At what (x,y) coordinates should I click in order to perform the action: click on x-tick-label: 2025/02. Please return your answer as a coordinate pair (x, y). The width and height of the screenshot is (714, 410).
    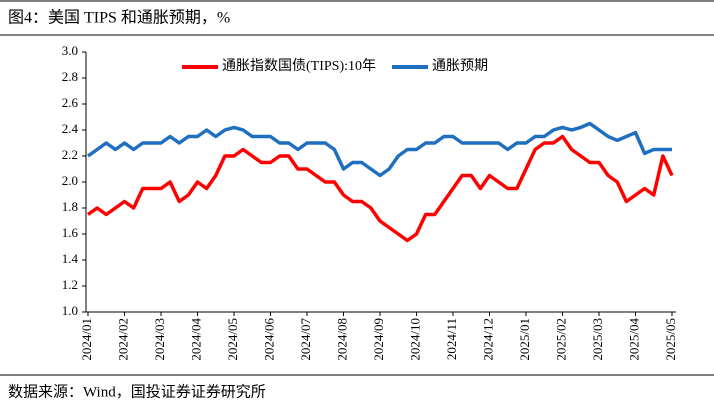
    Looking at the image, I should click on (560, 339).